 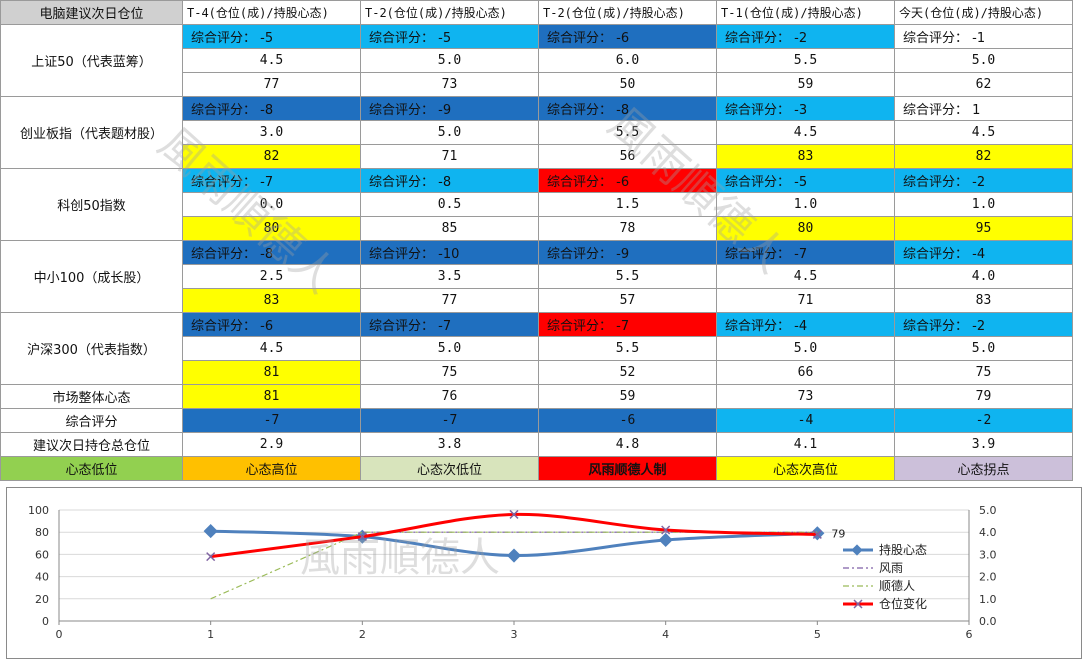 I want to click on position-cell: 3.0, so click(x=271, y=132).